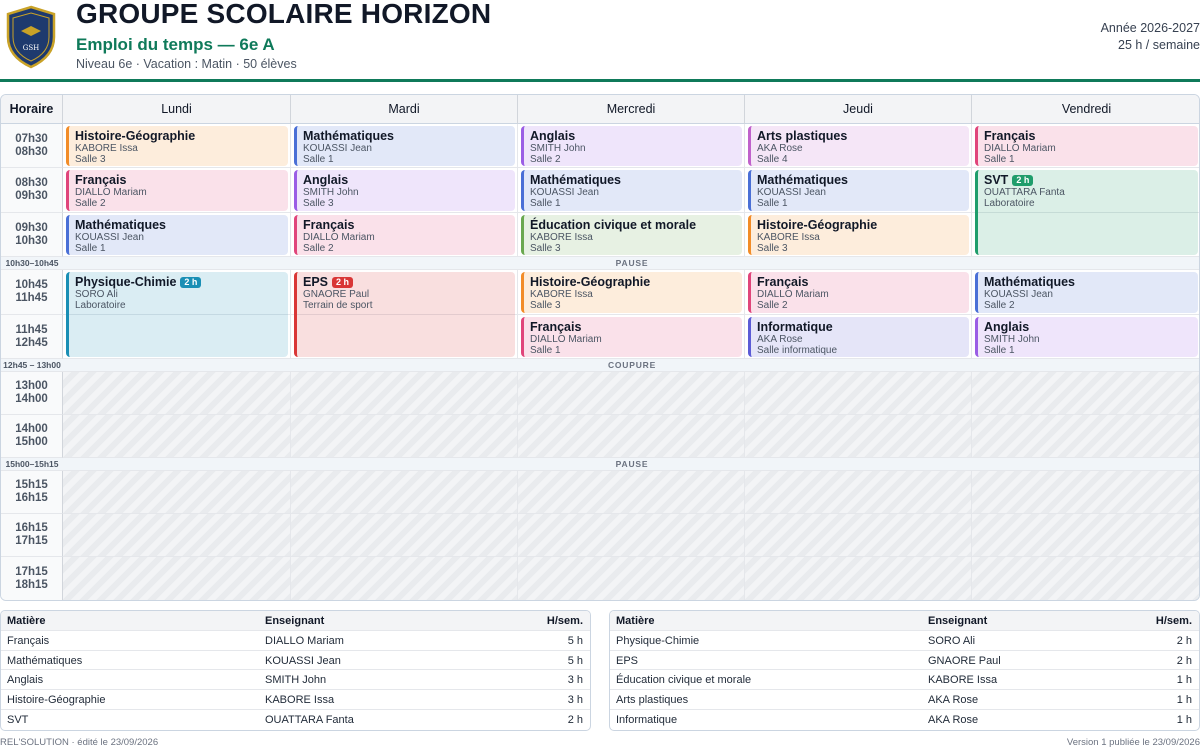 The width and height of the screenshot is (1200, 750). I want to click on lesson-teacher: GNAORE Paul, so click(336, 294).